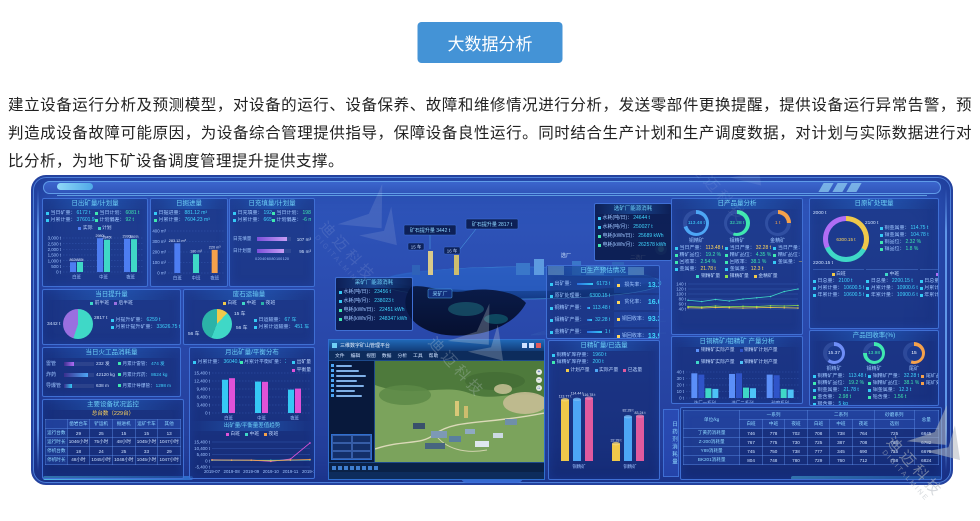 The width and height of the screenshot is (980, 521). What do you see at coordinates (715, 350) in the screenshot?
I see `legend-item: 铜精矿实际产量` at bounding box center [715, 350].